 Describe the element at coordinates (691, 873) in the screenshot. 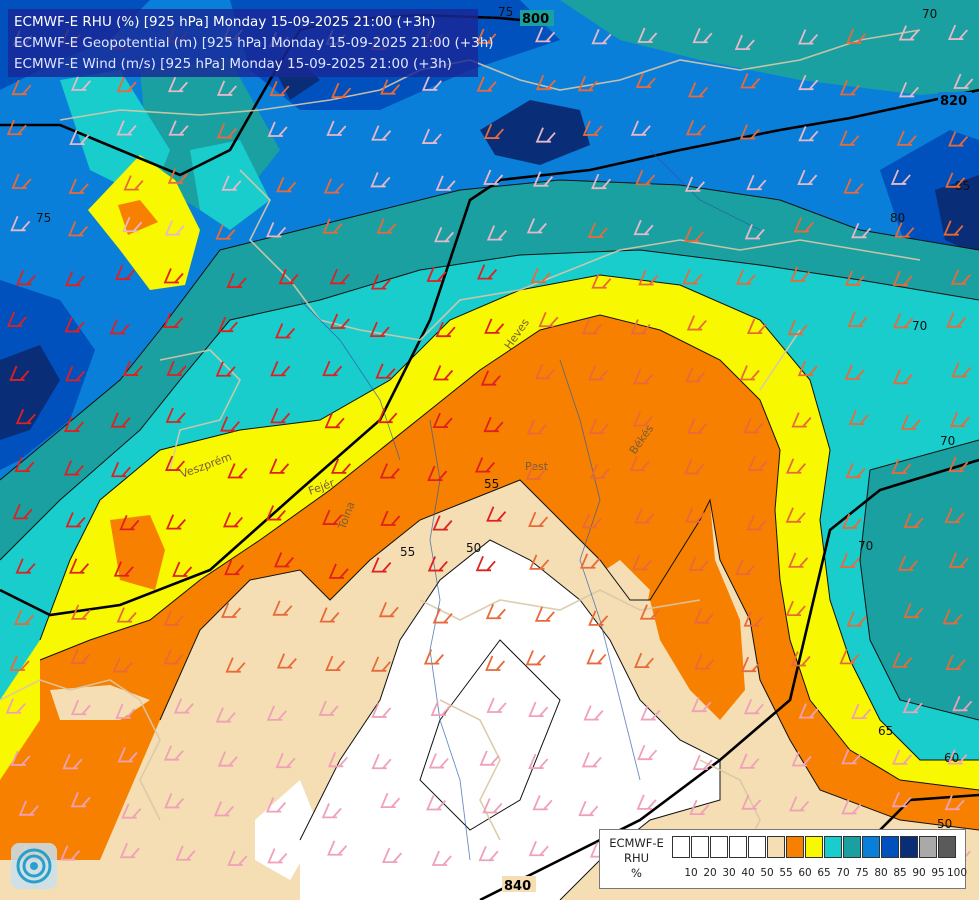

I see `legend-level-label: 10` at that location.